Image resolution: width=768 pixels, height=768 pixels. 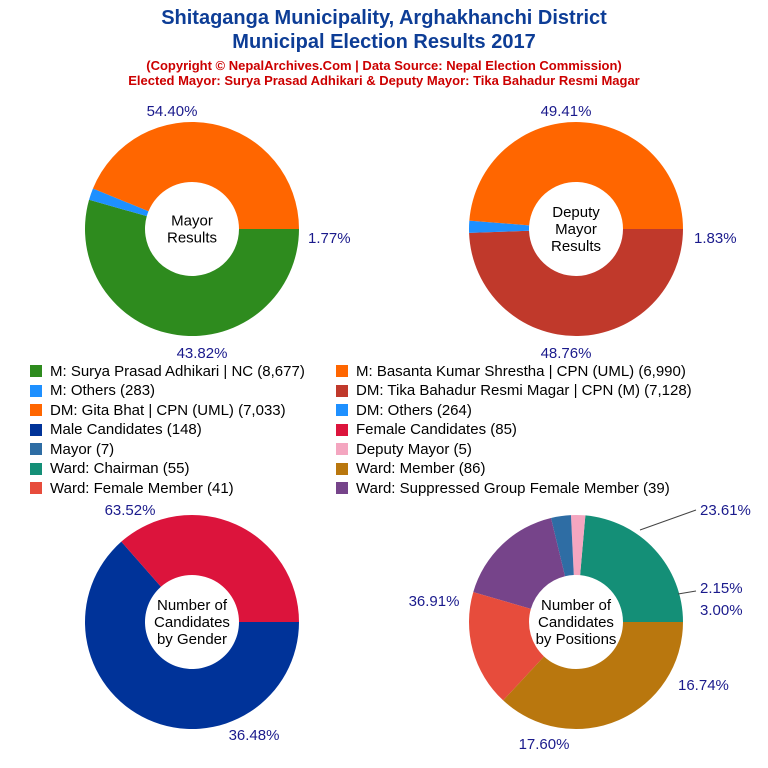 What do you see at coordinates (414, 449) in the screenshot?
I see `legend-label: Deputy Mayor (5)` at bounding box center [414, 449].